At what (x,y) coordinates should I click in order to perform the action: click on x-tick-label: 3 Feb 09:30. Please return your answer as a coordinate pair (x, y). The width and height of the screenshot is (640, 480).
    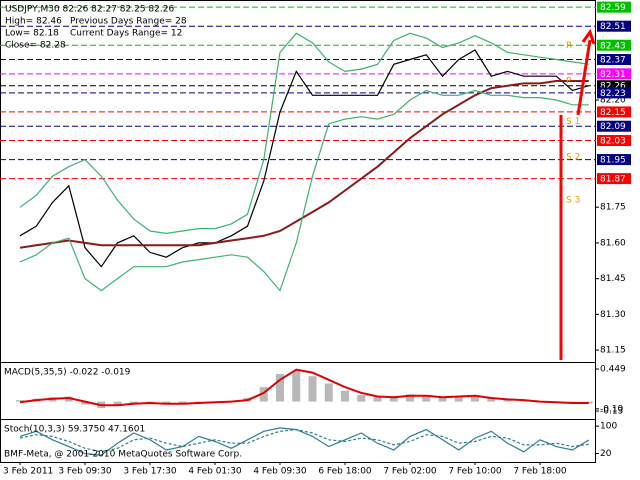
    Looking at the image, I should click on (85, 472).